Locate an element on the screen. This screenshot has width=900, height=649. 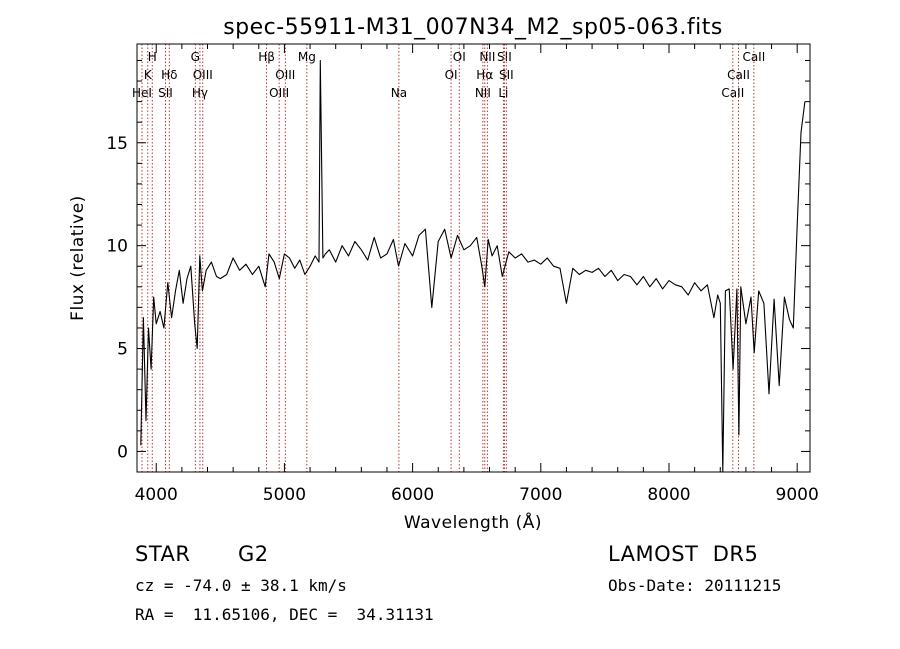
y-tick-label: 0 is located at coordinates (122, 452).